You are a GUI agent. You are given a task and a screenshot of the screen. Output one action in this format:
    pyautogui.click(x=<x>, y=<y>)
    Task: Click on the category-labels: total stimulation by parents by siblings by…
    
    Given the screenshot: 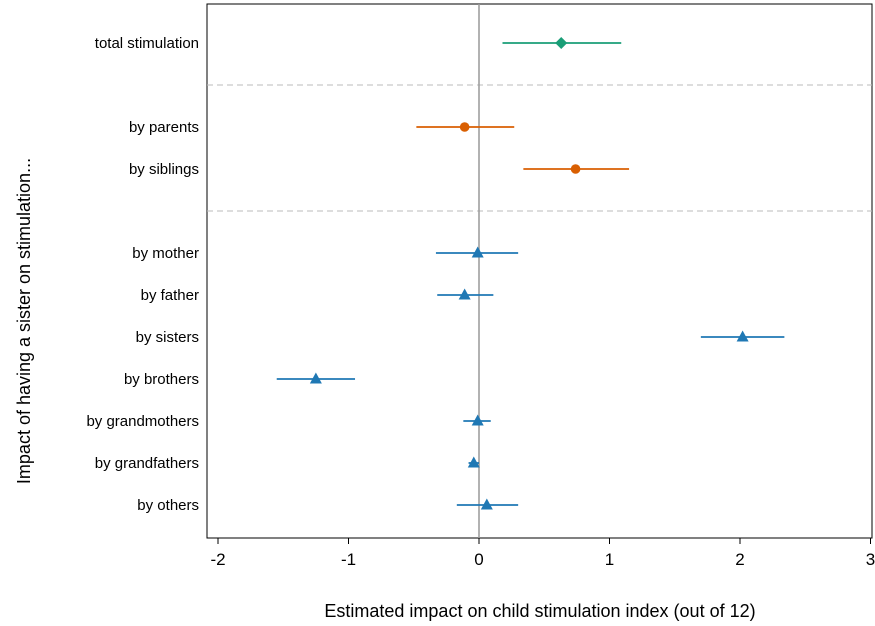 What is the action you would take?
    pyautogui.click(x=142, y=274)
    